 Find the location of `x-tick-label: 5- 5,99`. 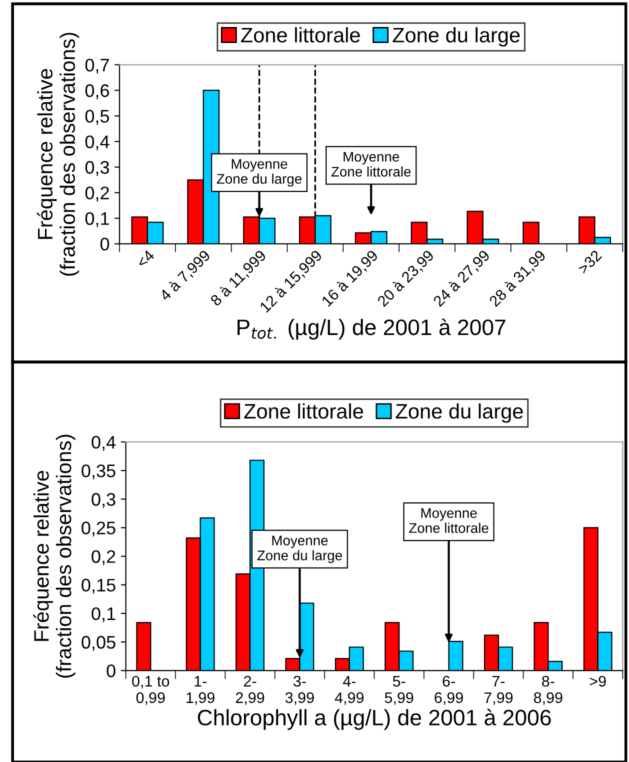

x-tick-label: 5- 5,99 is located at coordinates (399, 690).